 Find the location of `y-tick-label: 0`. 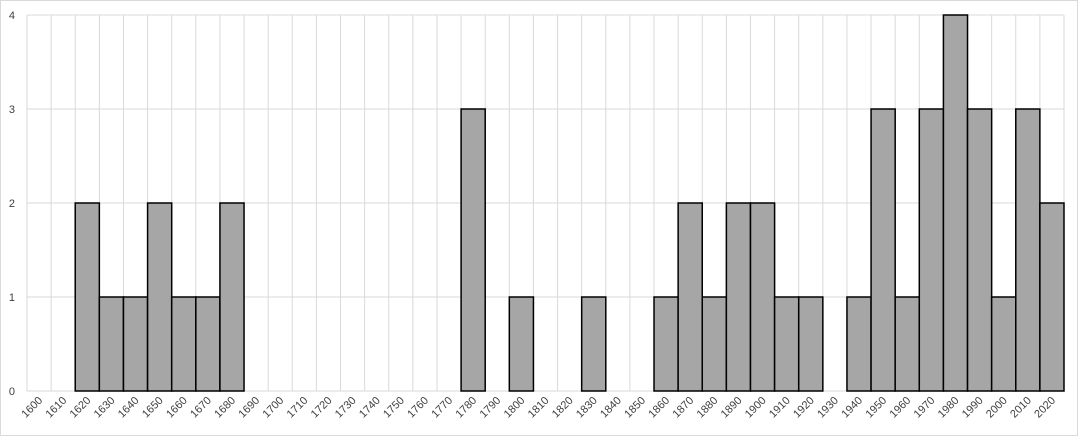

y-tick-label: 0 is located at coordinates (12, 392).